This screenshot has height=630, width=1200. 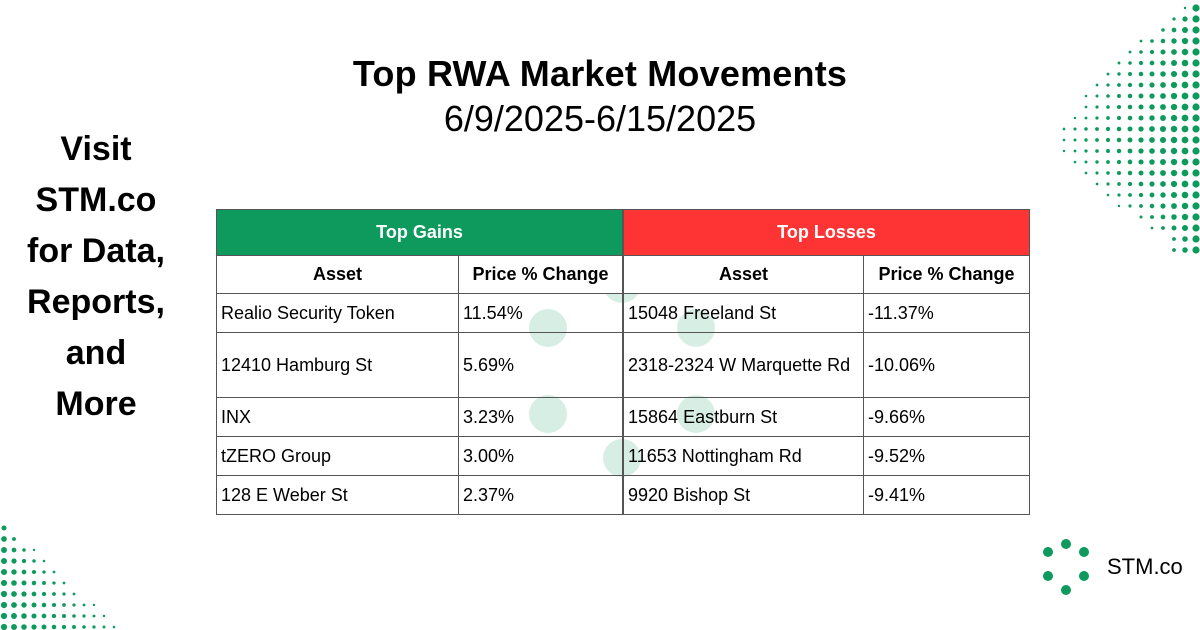 I want to click on table-row: 15048 Freeland St -11.37%, so click(x=827, y=313).